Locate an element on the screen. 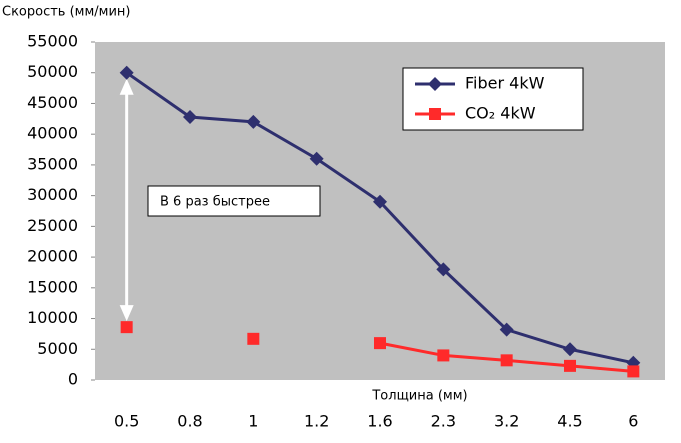 This screenshot has width=681, height=443. annotation: В 6 раз быстрее is located at coordinates (215, 202).